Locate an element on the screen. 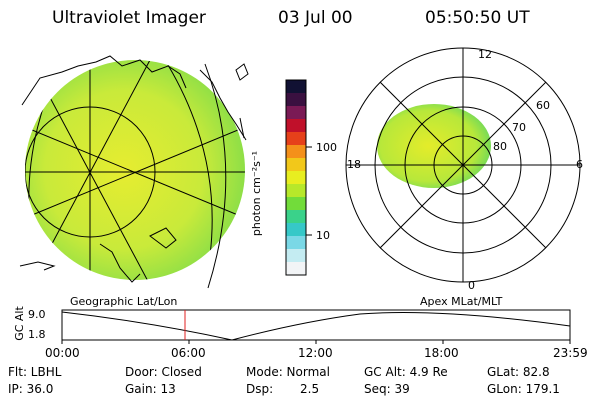 Image resolution: width=600 pixels, height=400 pixels. mlt-label-6: 6 is located at coordinates (579, 164).